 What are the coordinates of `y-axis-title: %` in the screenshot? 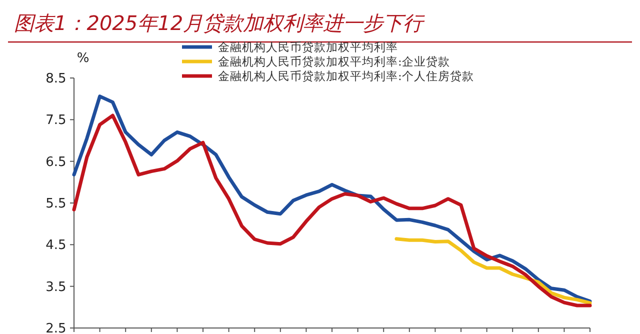 It's located at (83, 58).